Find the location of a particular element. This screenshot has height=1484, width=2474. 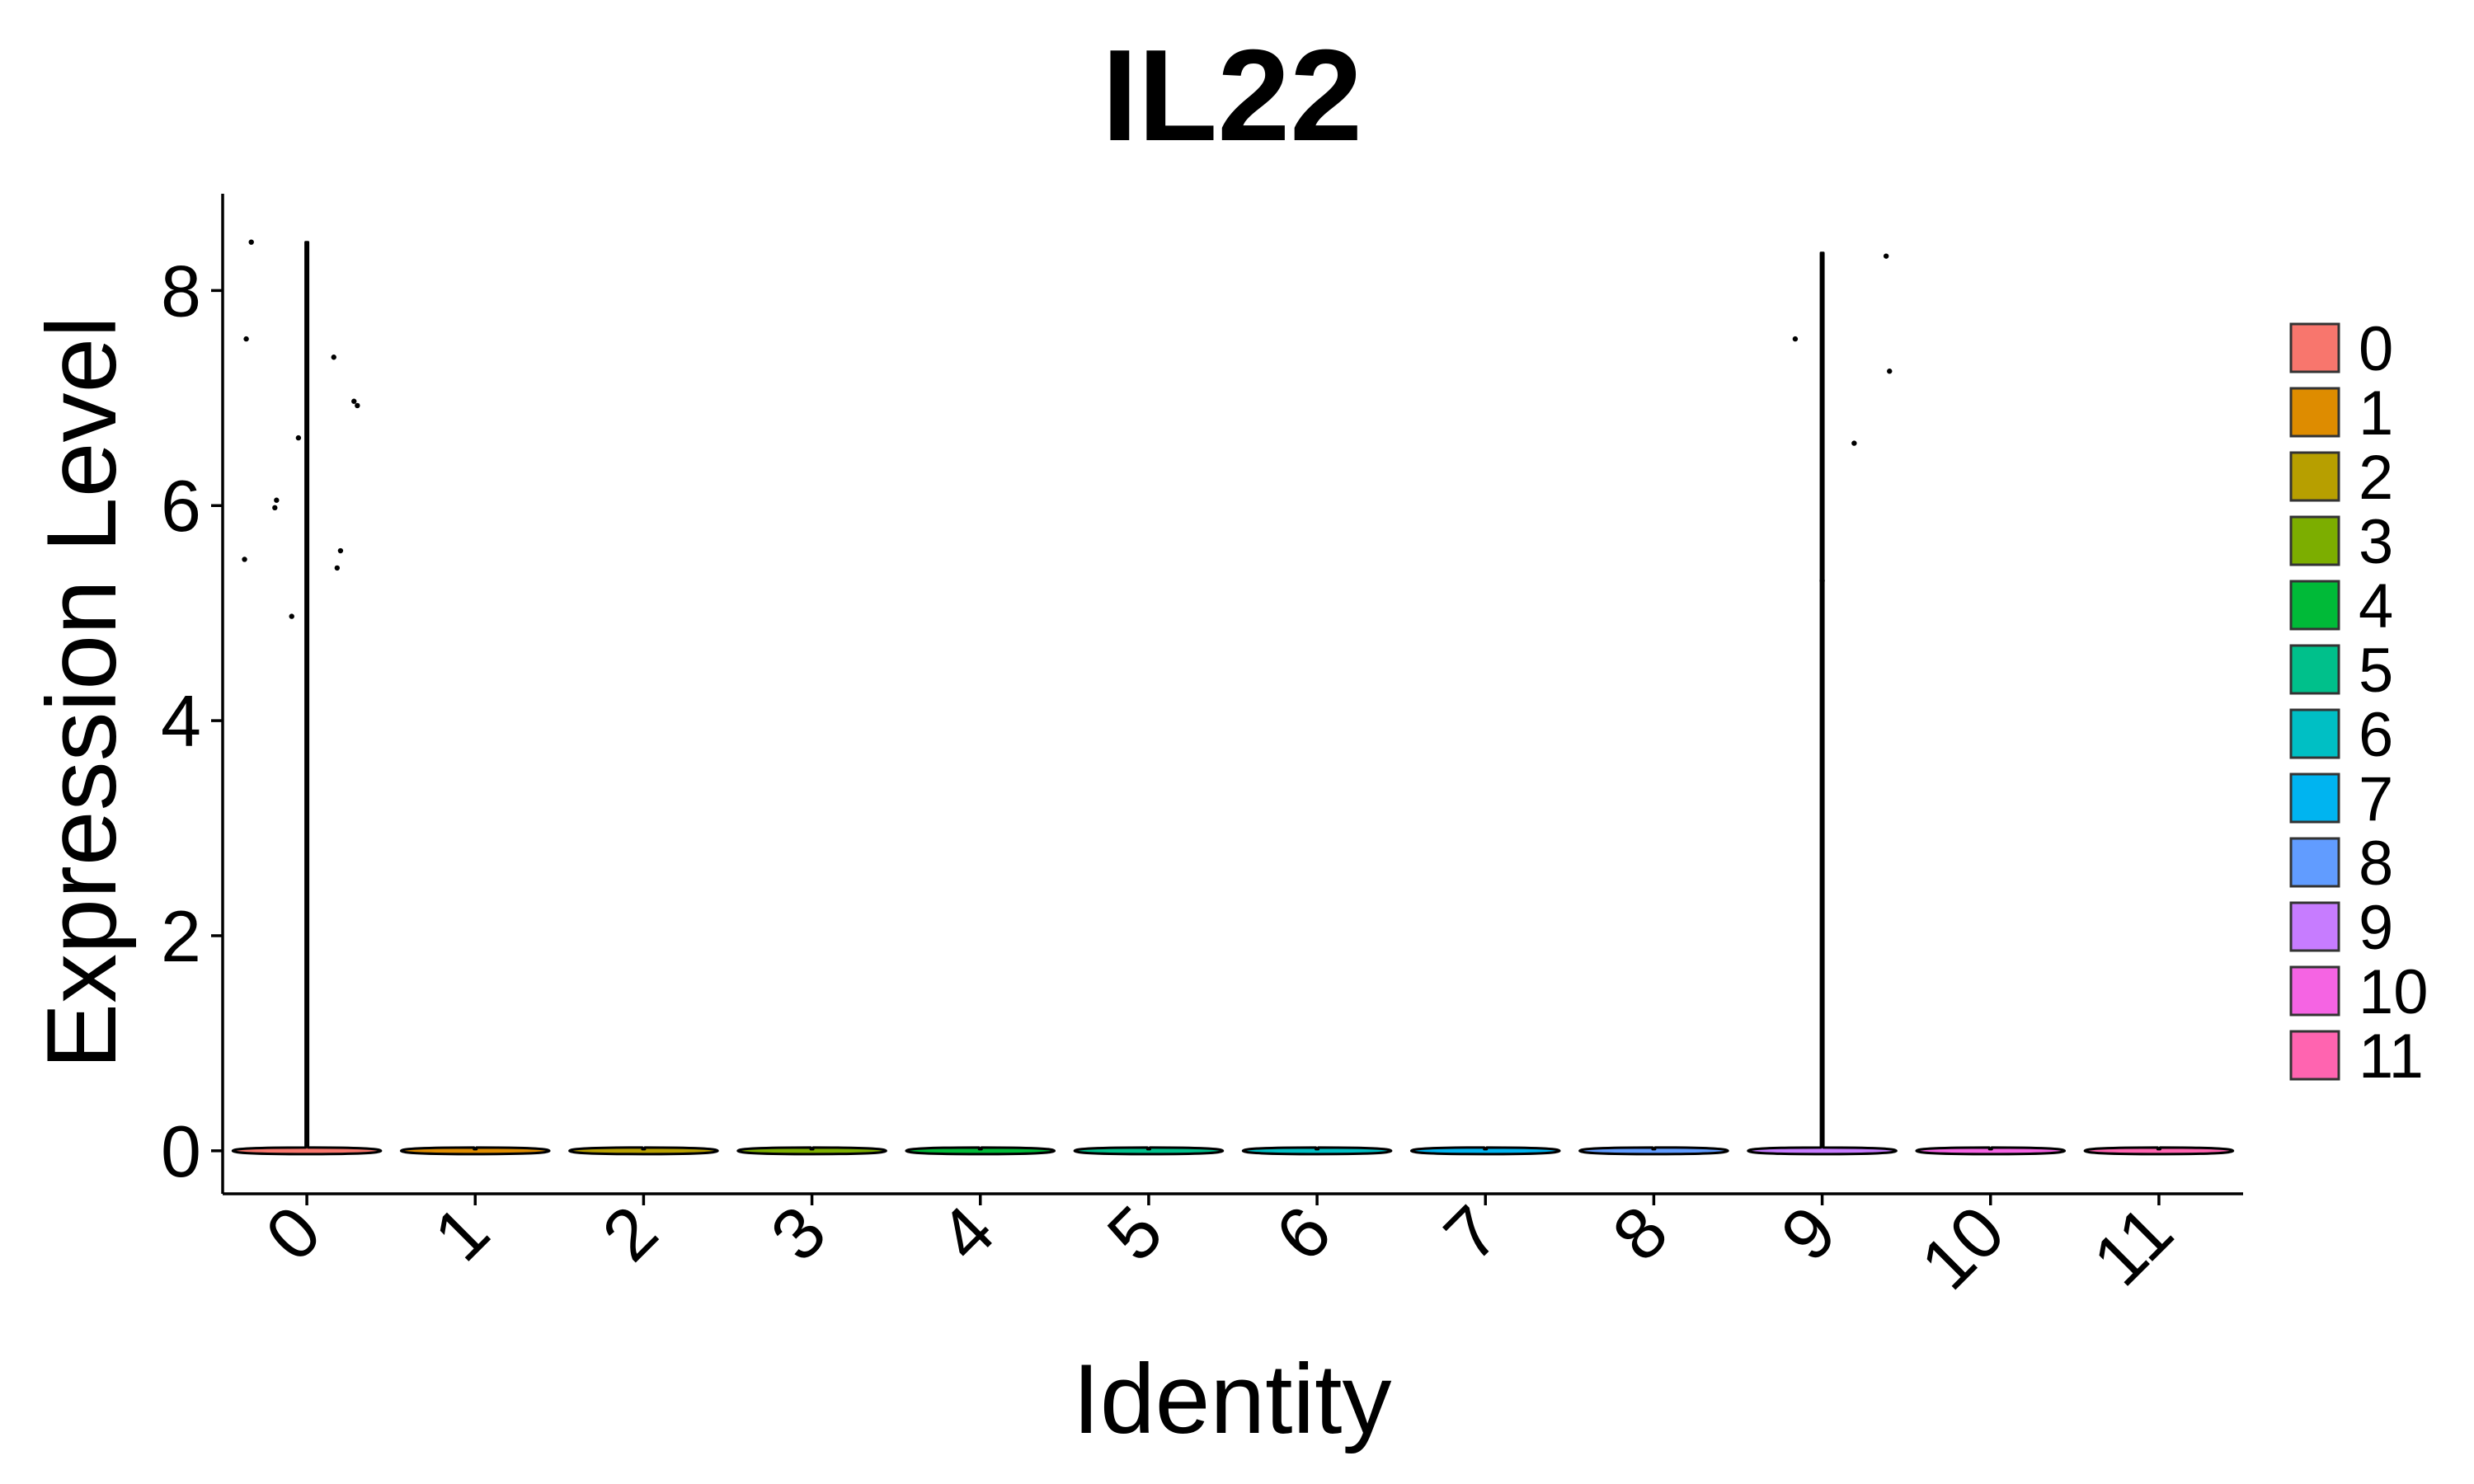

x-tick-label-9: 9 is located at coordinates (1808, 1233).